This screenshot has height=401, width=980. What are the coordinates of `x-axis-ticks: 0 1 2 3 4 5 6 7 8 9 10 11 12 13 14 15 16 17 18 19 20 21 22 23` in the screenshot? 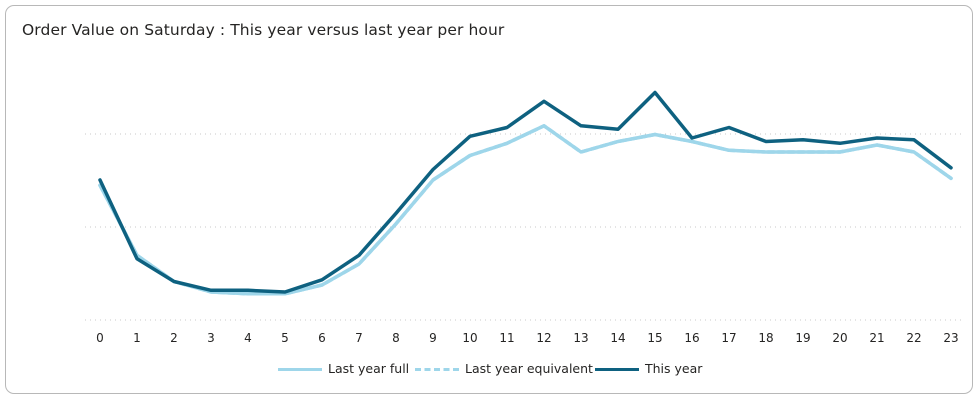 It's located at (527, 338).